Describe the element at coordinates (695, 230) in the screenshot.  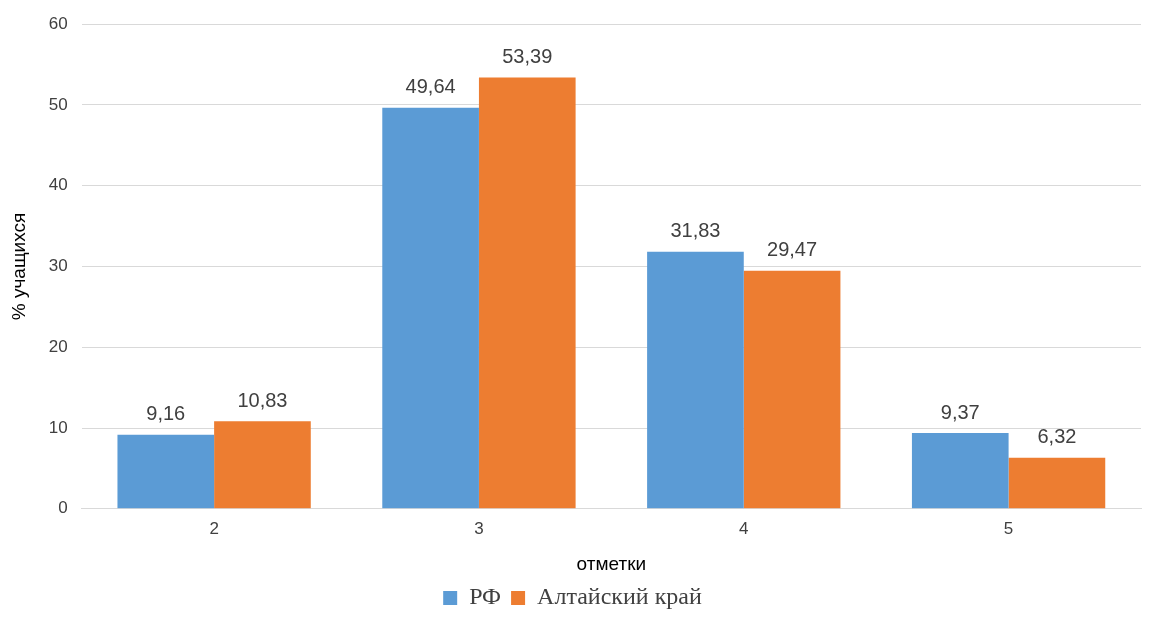
I see `data-label: 31,83` at that location.